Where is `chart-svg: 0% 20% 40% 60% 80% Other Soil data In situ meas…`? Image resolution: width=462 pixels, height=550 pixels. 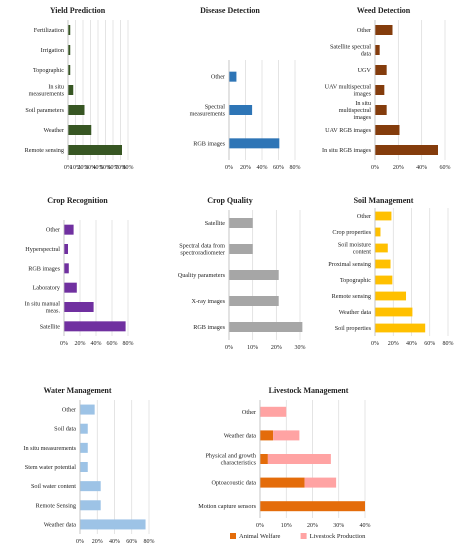
chart-svg: 0% 20% 40% 60% 80% Other Soil data In situ meas… is located at coordinates (89, 472).